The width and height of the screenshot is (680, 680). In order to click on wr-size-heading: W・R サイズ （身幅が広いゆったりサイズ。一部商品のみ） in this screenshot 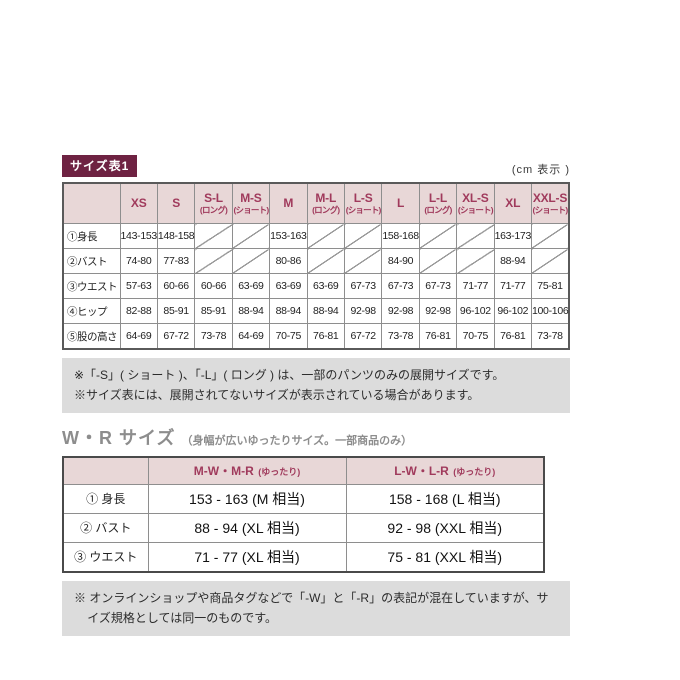, I will do `click(316, 437)`.